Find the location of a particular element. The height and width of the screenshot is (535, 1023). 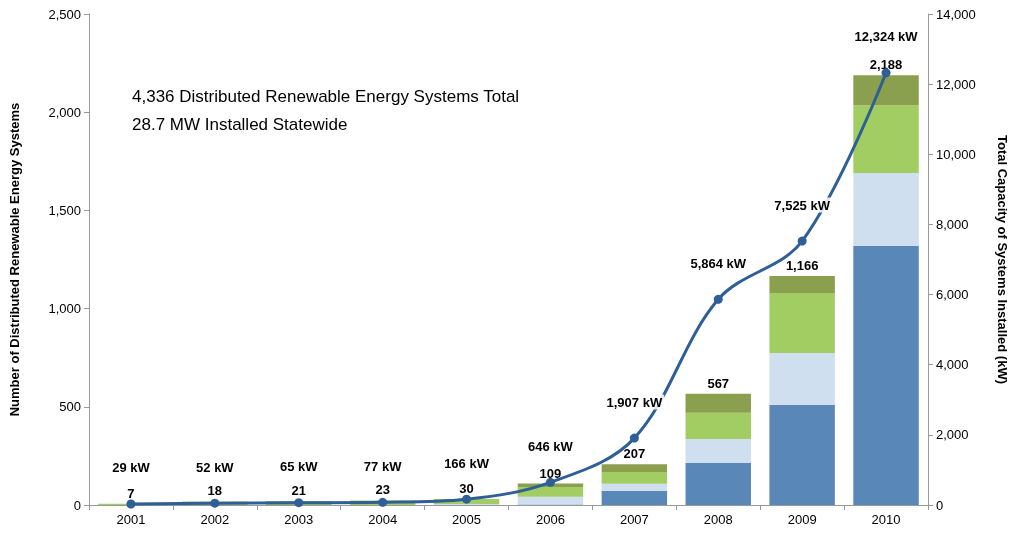

y2-axis-title: Total Capacity of Systems Installed (kW) is located at coordinates (1002, 259).